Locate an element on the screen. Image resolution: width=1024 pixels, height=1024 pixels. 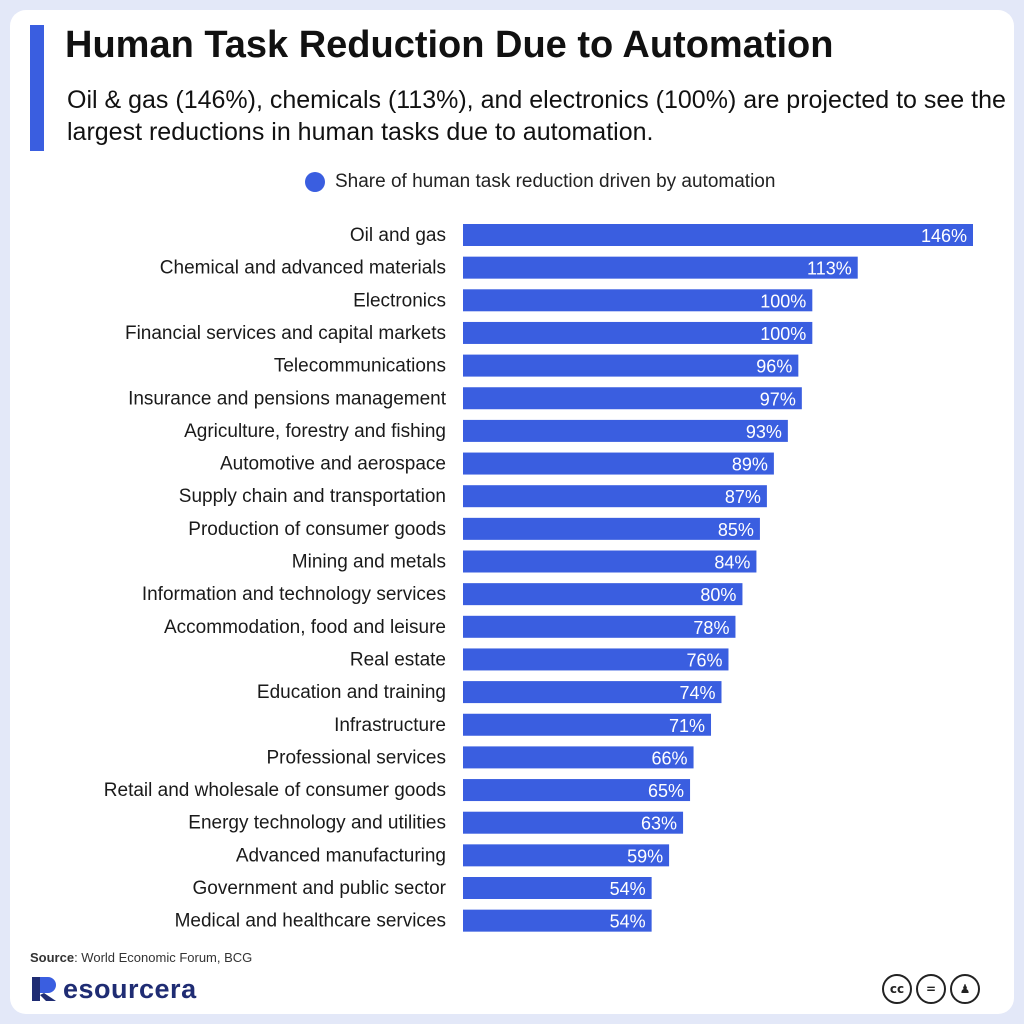
nd-icon: = is located at coordinates (931, 989).